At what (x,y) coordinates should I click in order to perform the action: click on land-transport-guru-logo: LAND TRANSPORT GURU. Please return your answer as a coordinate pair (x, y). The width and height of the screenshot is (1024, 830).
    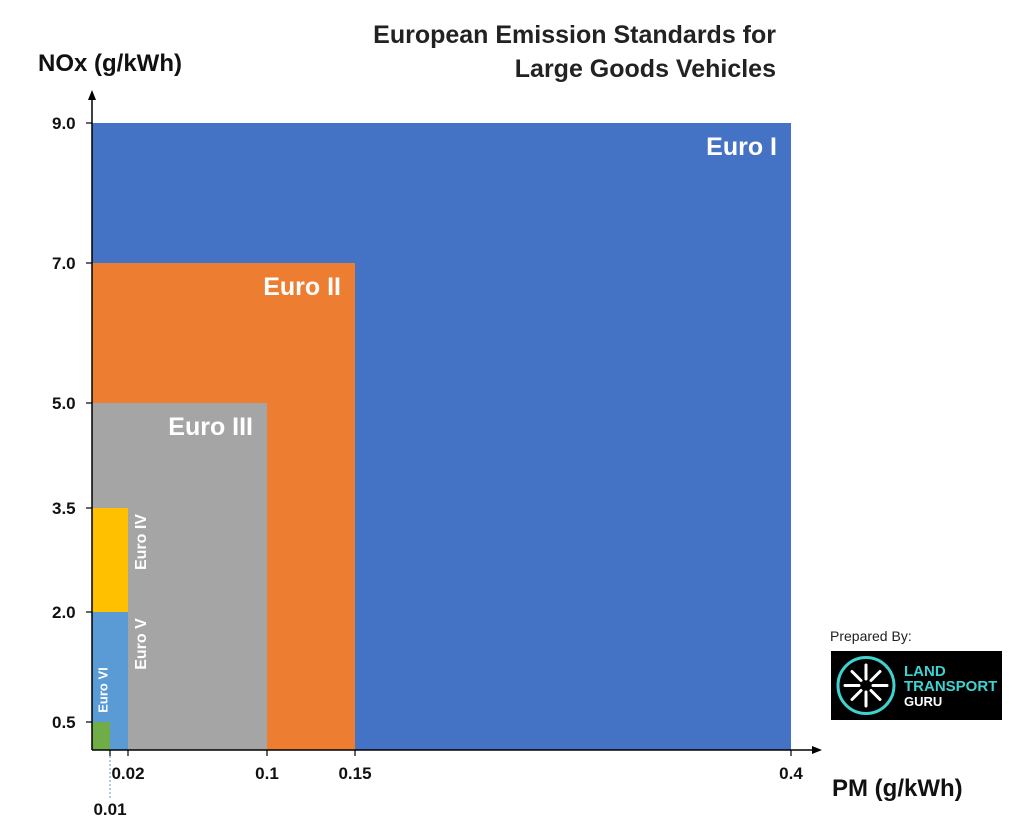
    Looking at the image, I should click on (916, 685).